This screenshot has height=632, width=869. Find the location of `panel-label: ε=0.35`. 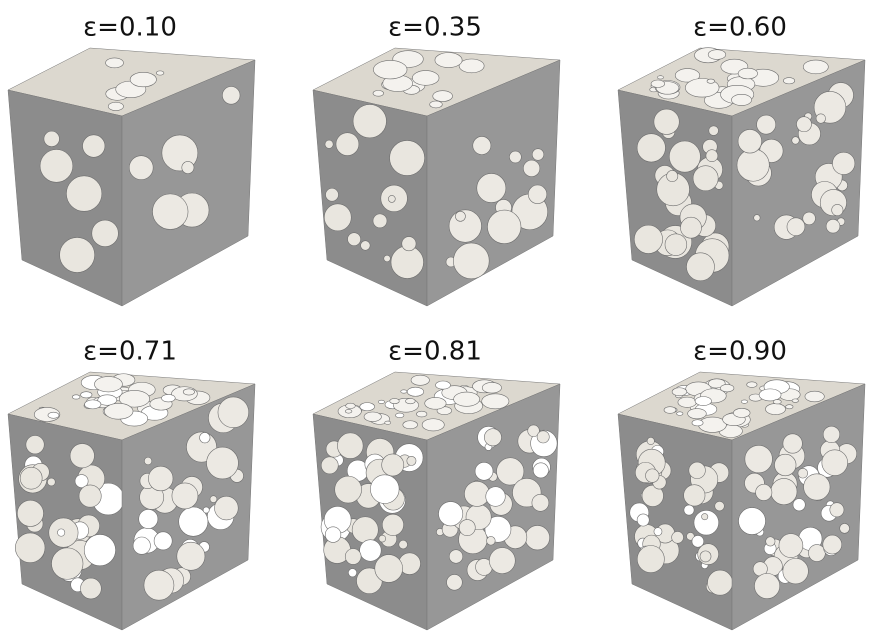

panel-label: ε=0.35 is located at coordinates (435, 28).